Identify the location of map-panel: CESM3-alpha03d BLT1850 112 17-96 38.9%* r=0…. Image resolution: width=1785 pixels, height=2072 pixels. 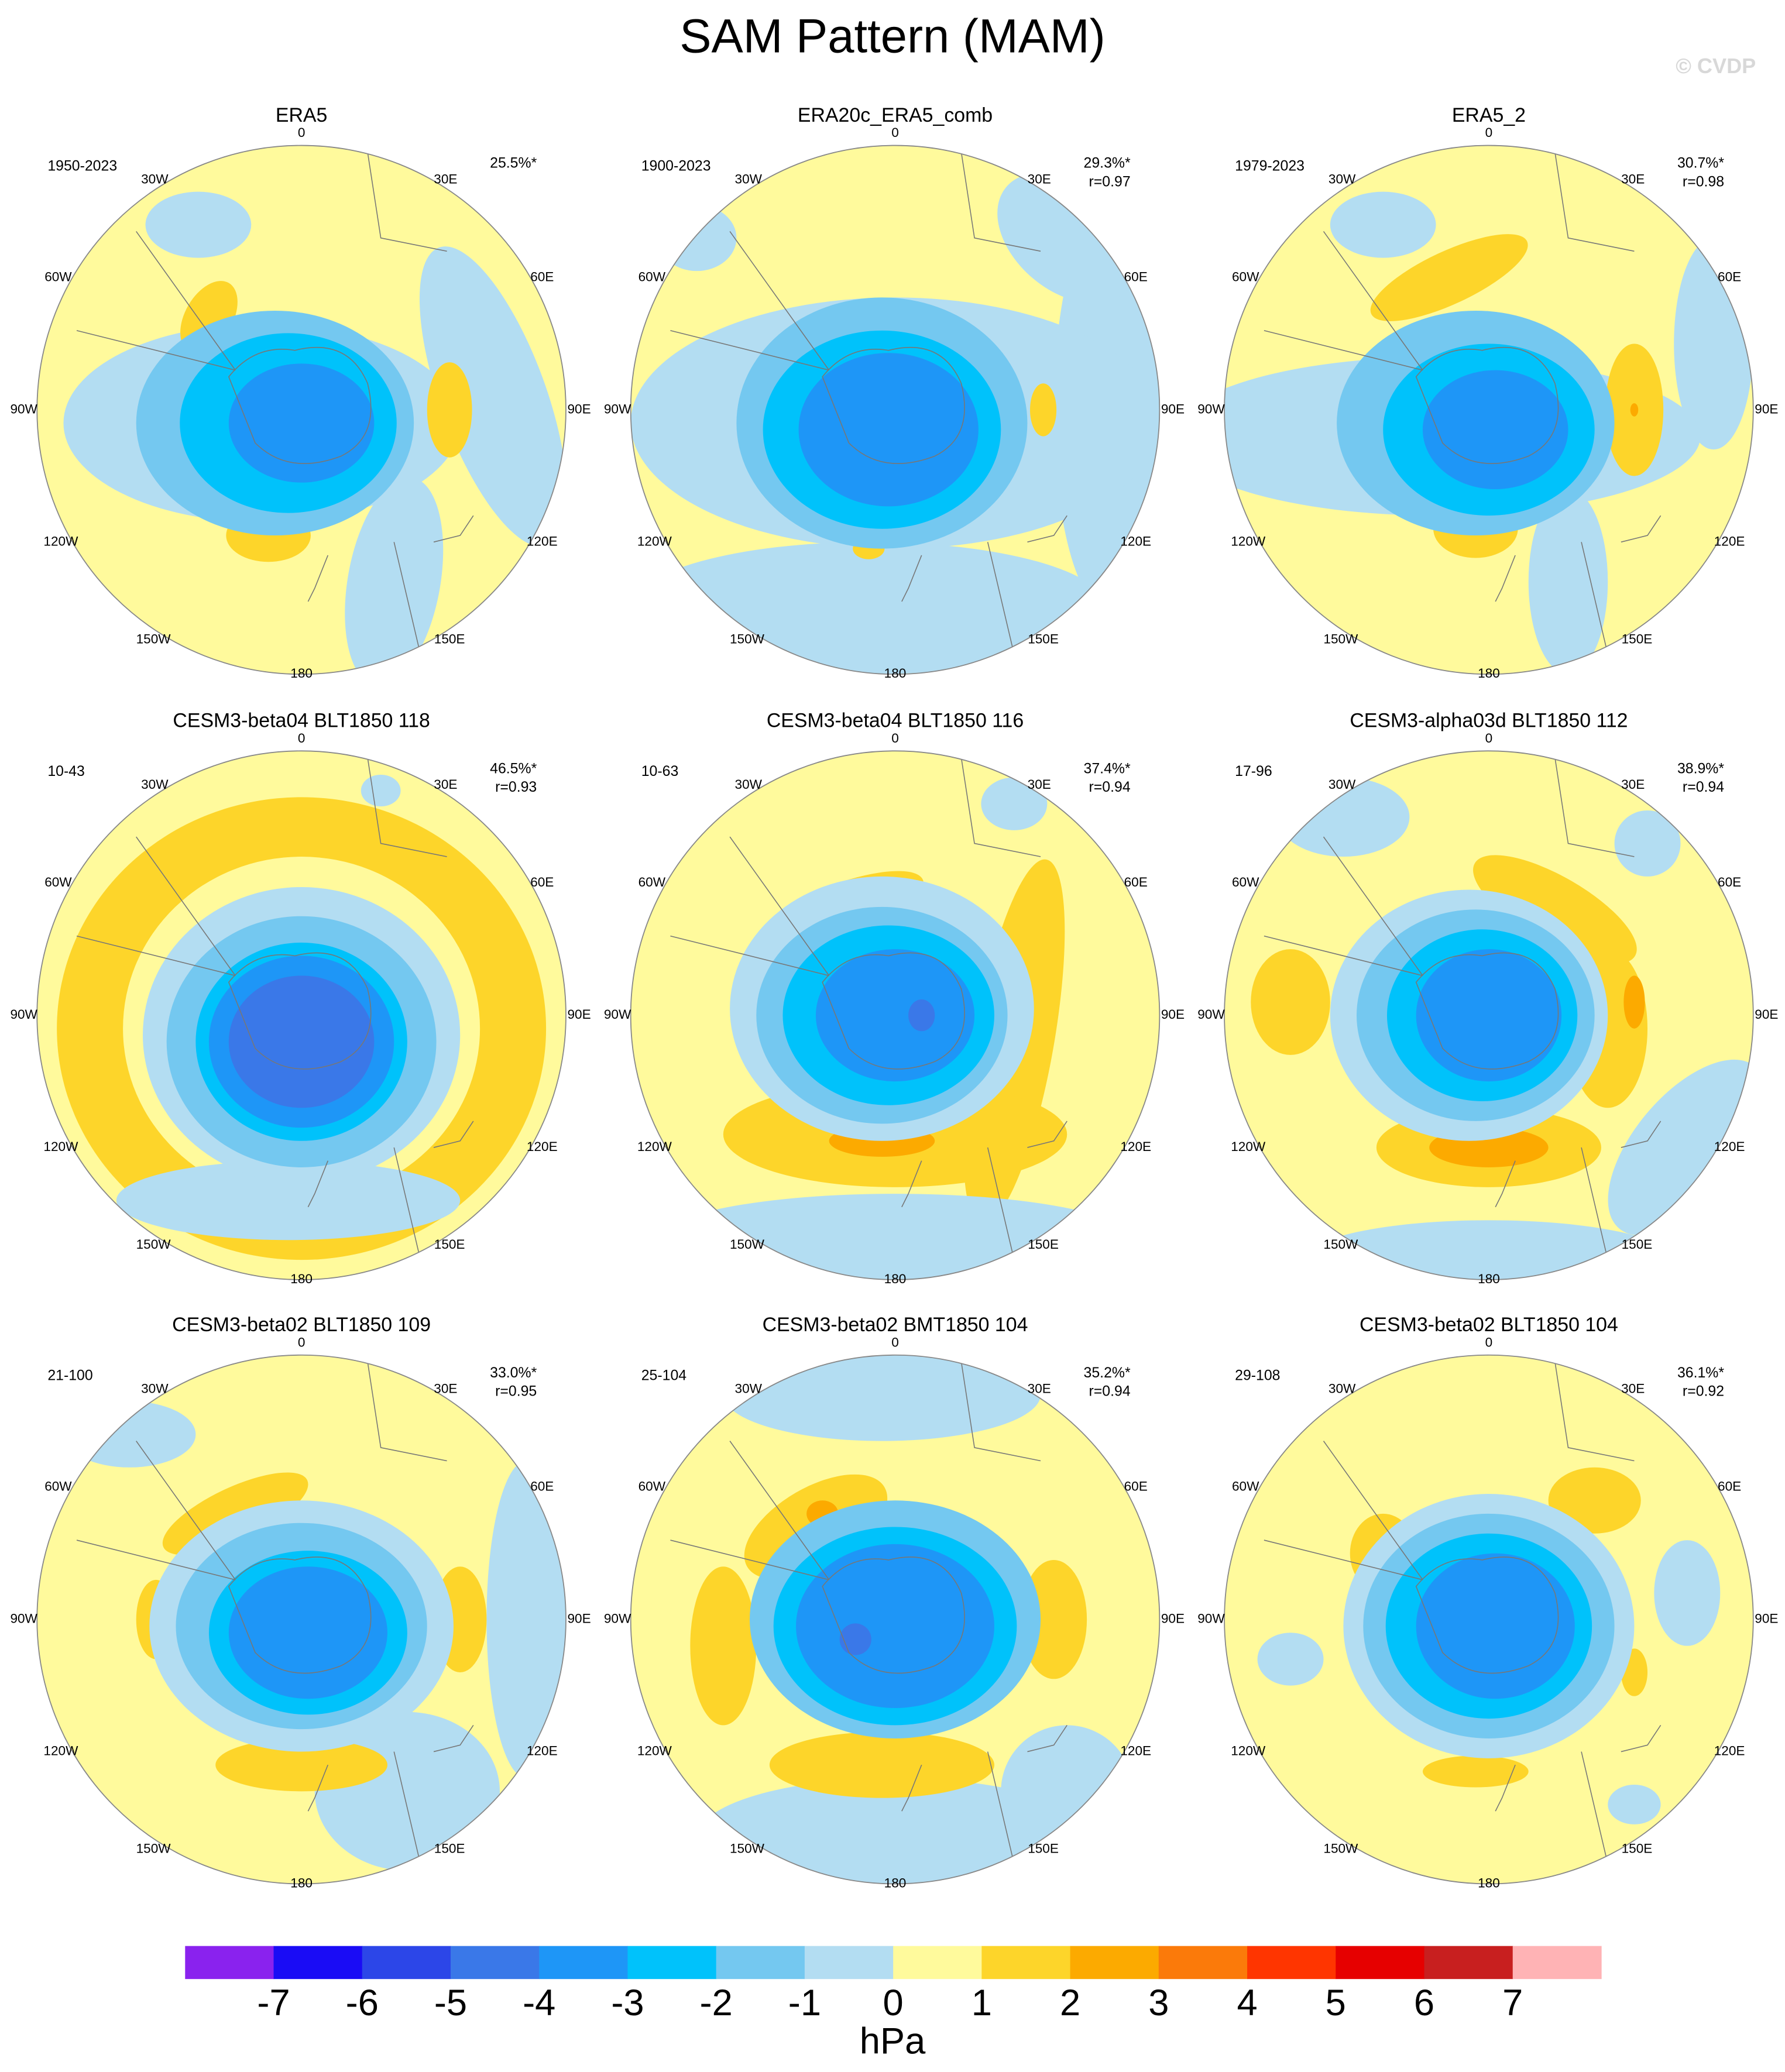
(1487, 998).